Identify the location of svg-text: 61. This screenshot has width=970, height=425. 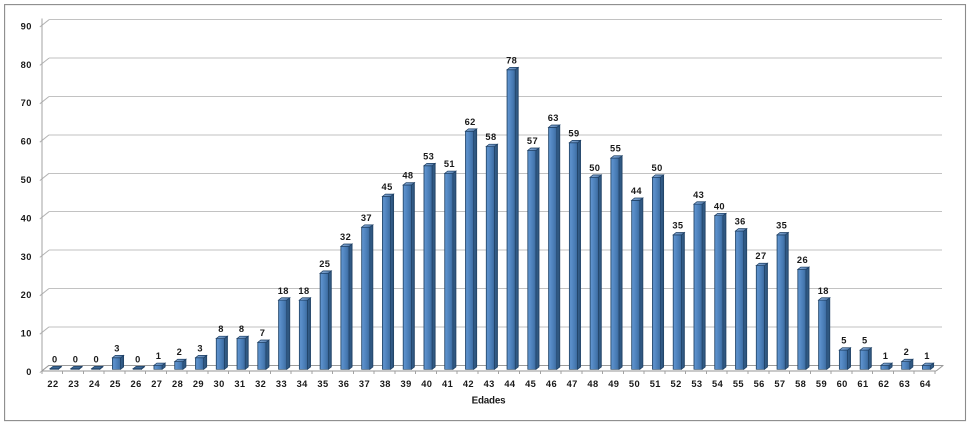
(862, 384).